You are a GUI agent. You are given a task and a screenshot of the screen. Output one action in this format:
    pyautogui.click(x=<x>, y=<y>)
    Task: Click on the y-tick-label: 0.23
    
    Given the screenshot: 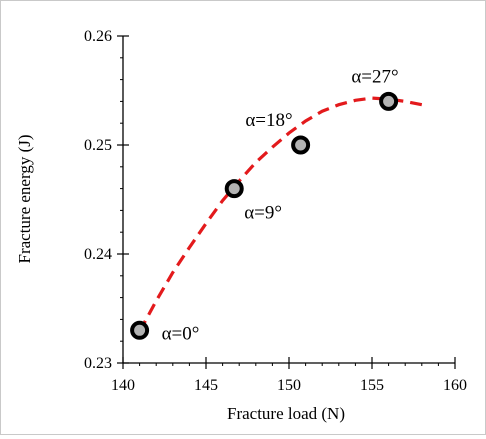 What is the action you would take?
    pyautogui.click(x=98, y=363)
    